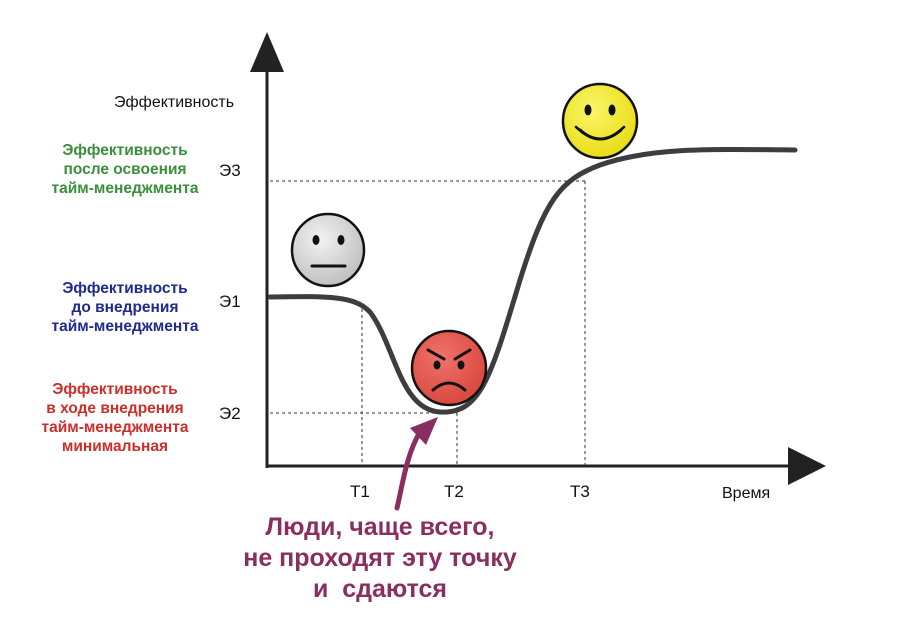 The image size is (900, 639). What do you see at coordinates (125, 188) in the screenshot?
I see `label-after-line-3: тайм-менеджмента` at bounding box center [125, 188].